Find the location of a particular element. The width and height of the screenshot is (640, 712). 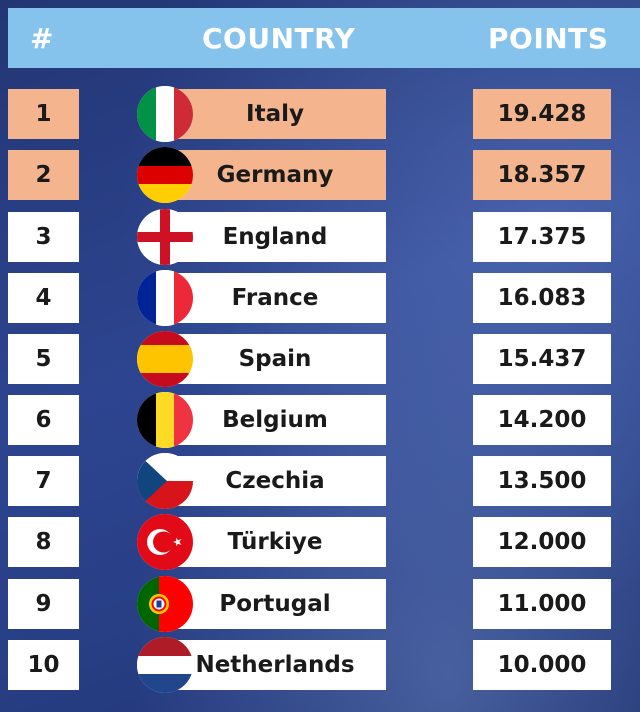

table-row: 8 Türkiye 12.000 is located at coordinates (320, 542).